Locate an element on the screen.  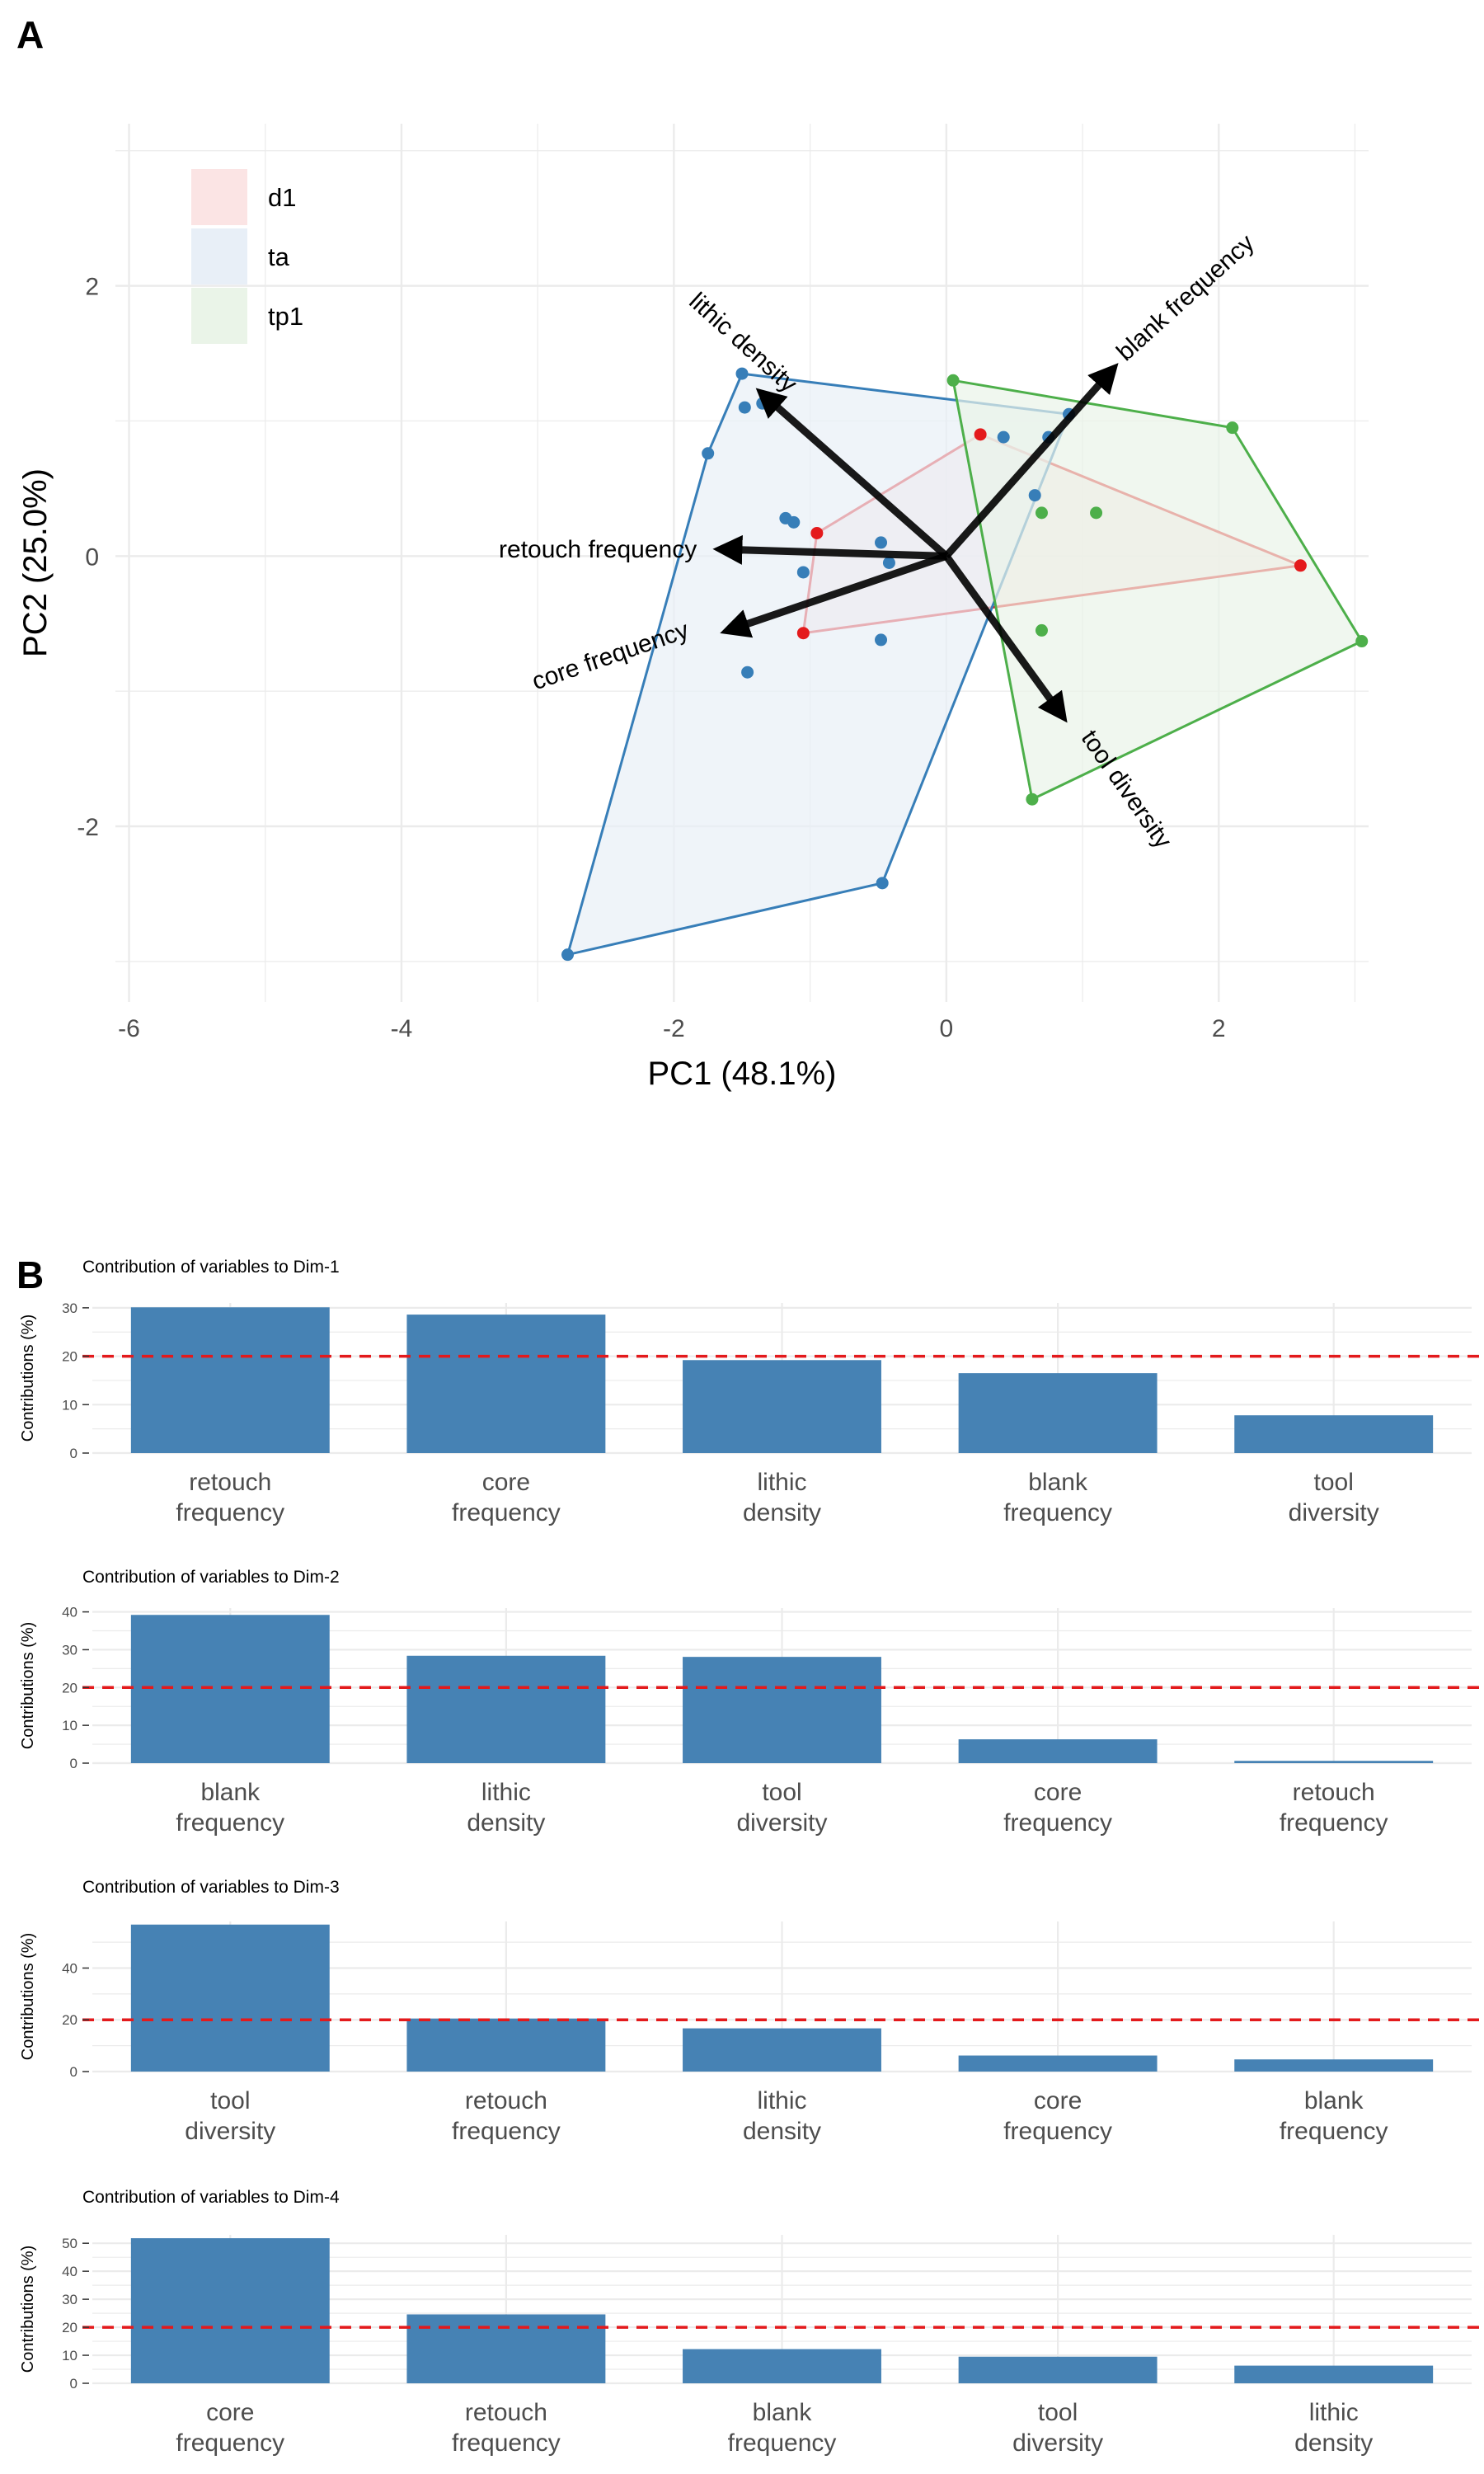
x-tick-label: -2 is located at coordinates (674, 1028).